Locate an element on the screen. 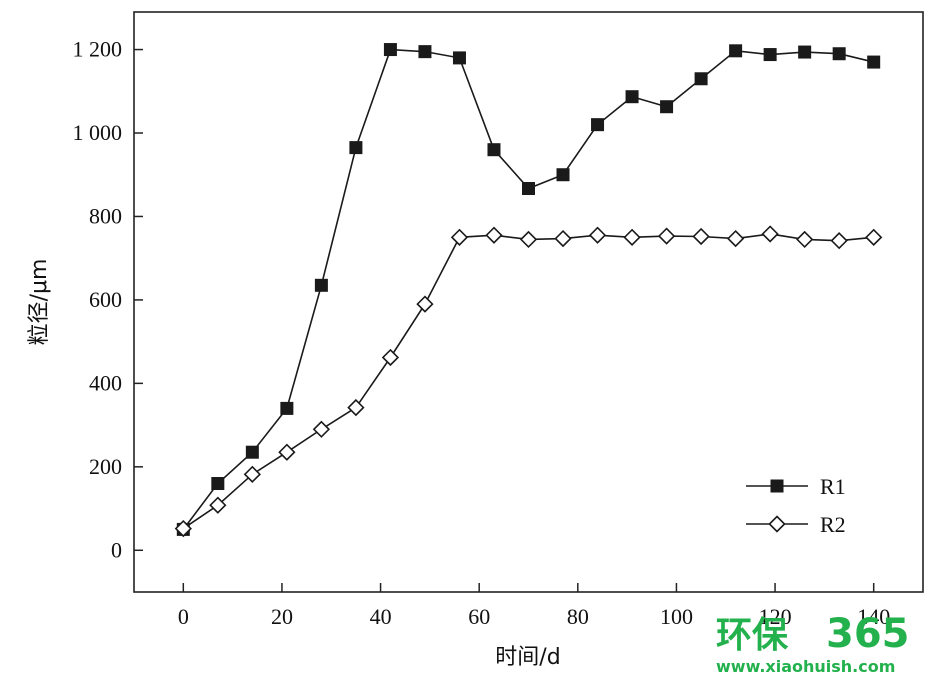 The height and width of the screenshot is (685, 945). x-tick-label: 120 is located at coordinates (775, 616).